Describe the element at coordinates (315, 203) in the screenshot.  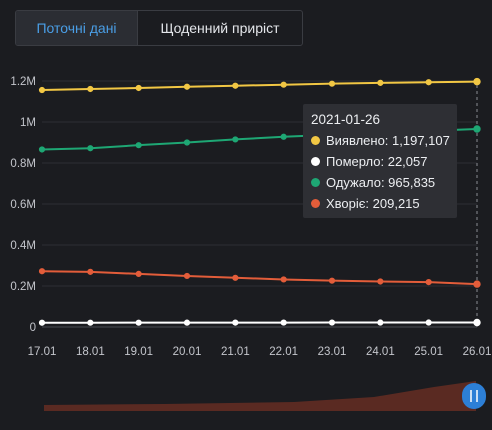
I see `active-legend-dot` at that location.